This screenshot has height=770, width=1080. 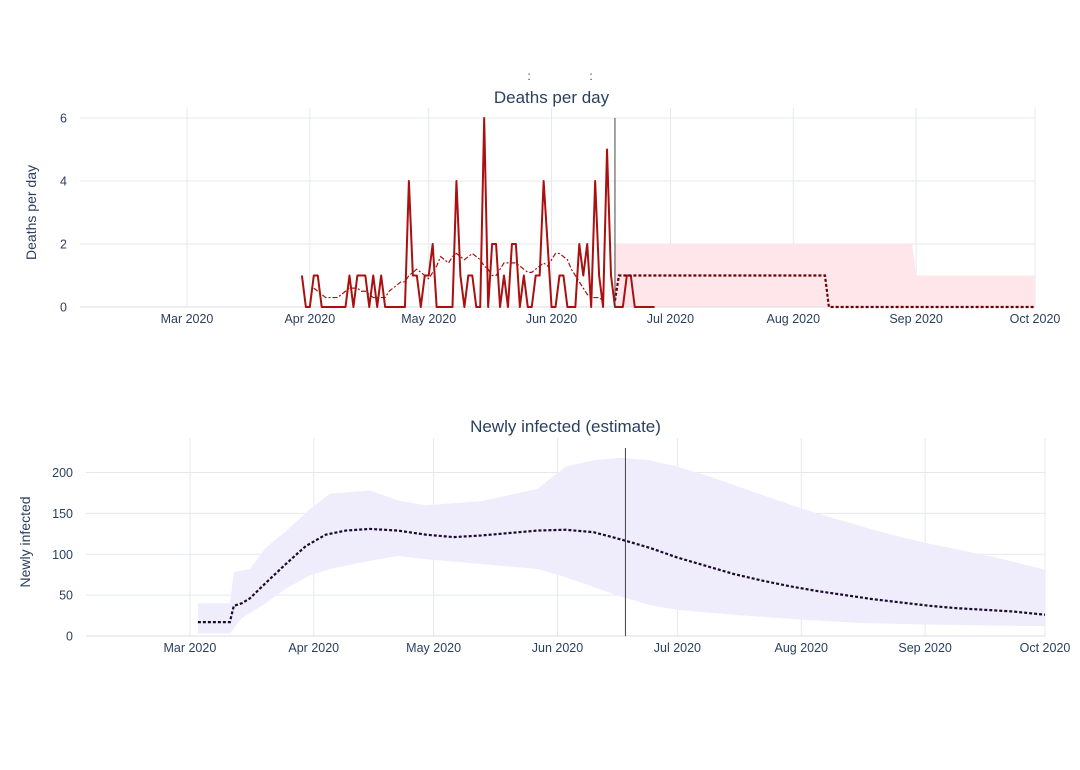 What do you see at coordinates (552, 97) in the screenshot?
I see `chart-title: Deaths per day` at bounding box center [552, 97].